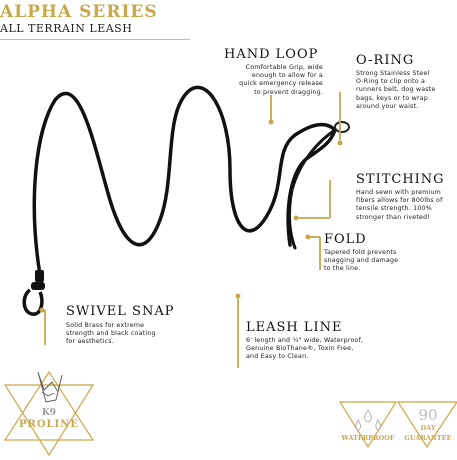 The height and width of the screenshot is (460, 457). Describe the element at coordinates (368, 438) in the screenshot. I see `waterproof-label: WATERPROOF` at that location.